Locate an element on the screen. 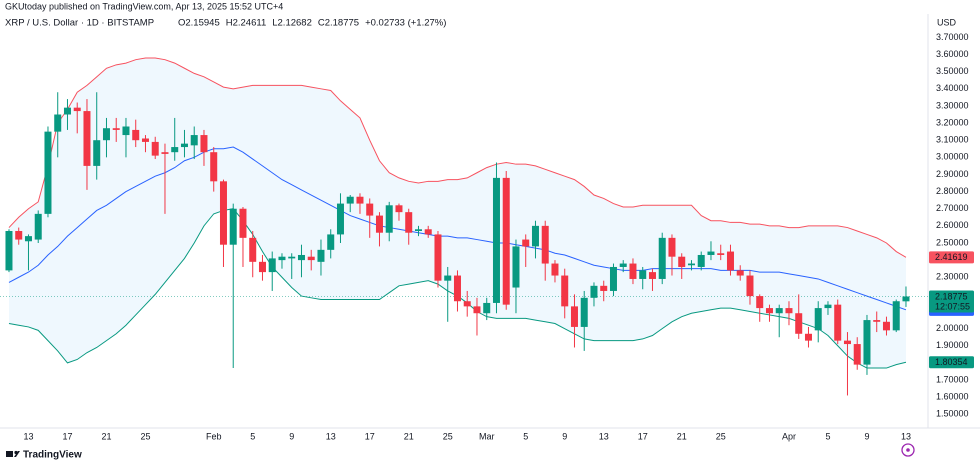  price-box-label: 1.80354 is located at coordinates (951, 362).